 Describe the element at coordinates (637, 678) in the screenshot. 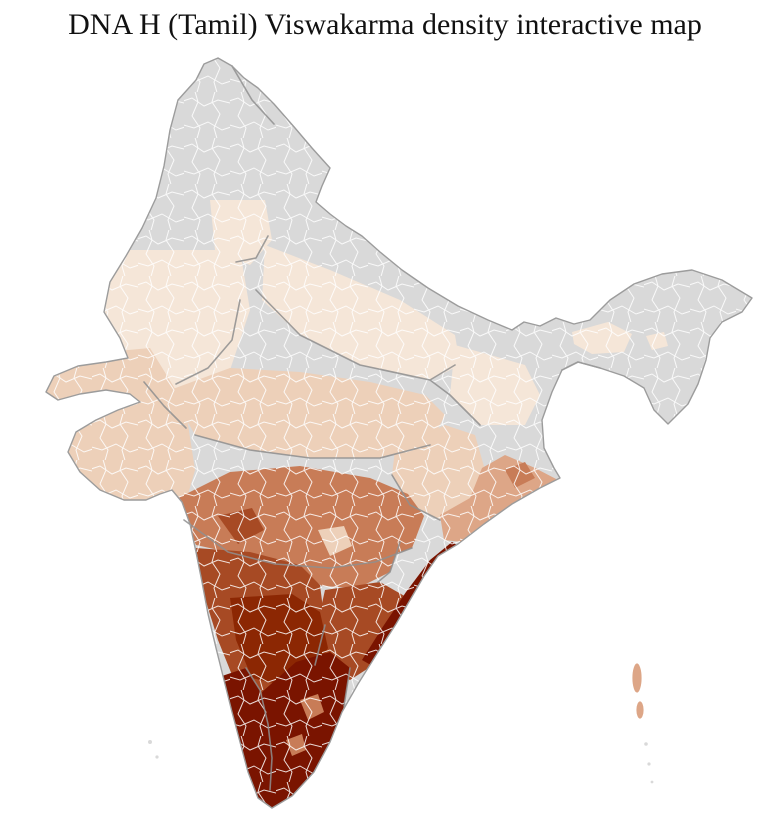

I see `island-andaman-north` at that location.